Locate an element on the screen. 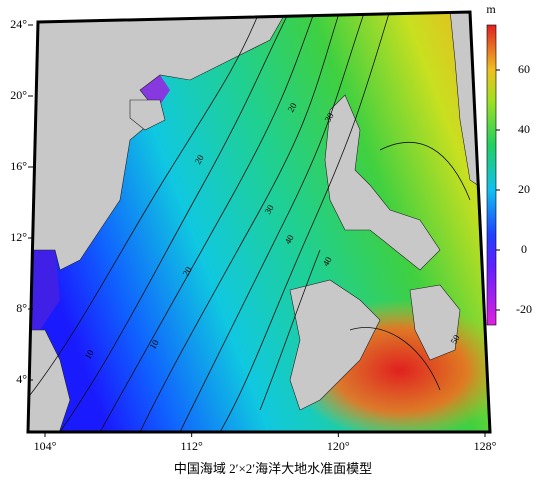 Image resolution: width=546 pixels, height=496 pixels. lon-tick-label: 104° is located at coordinates (45, 446).